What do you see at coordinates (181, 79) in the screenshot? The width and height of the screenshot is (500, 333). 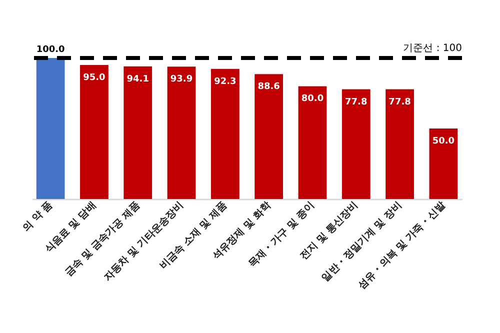 I see `data-label: 93.9` at bounding box center [181, 79].